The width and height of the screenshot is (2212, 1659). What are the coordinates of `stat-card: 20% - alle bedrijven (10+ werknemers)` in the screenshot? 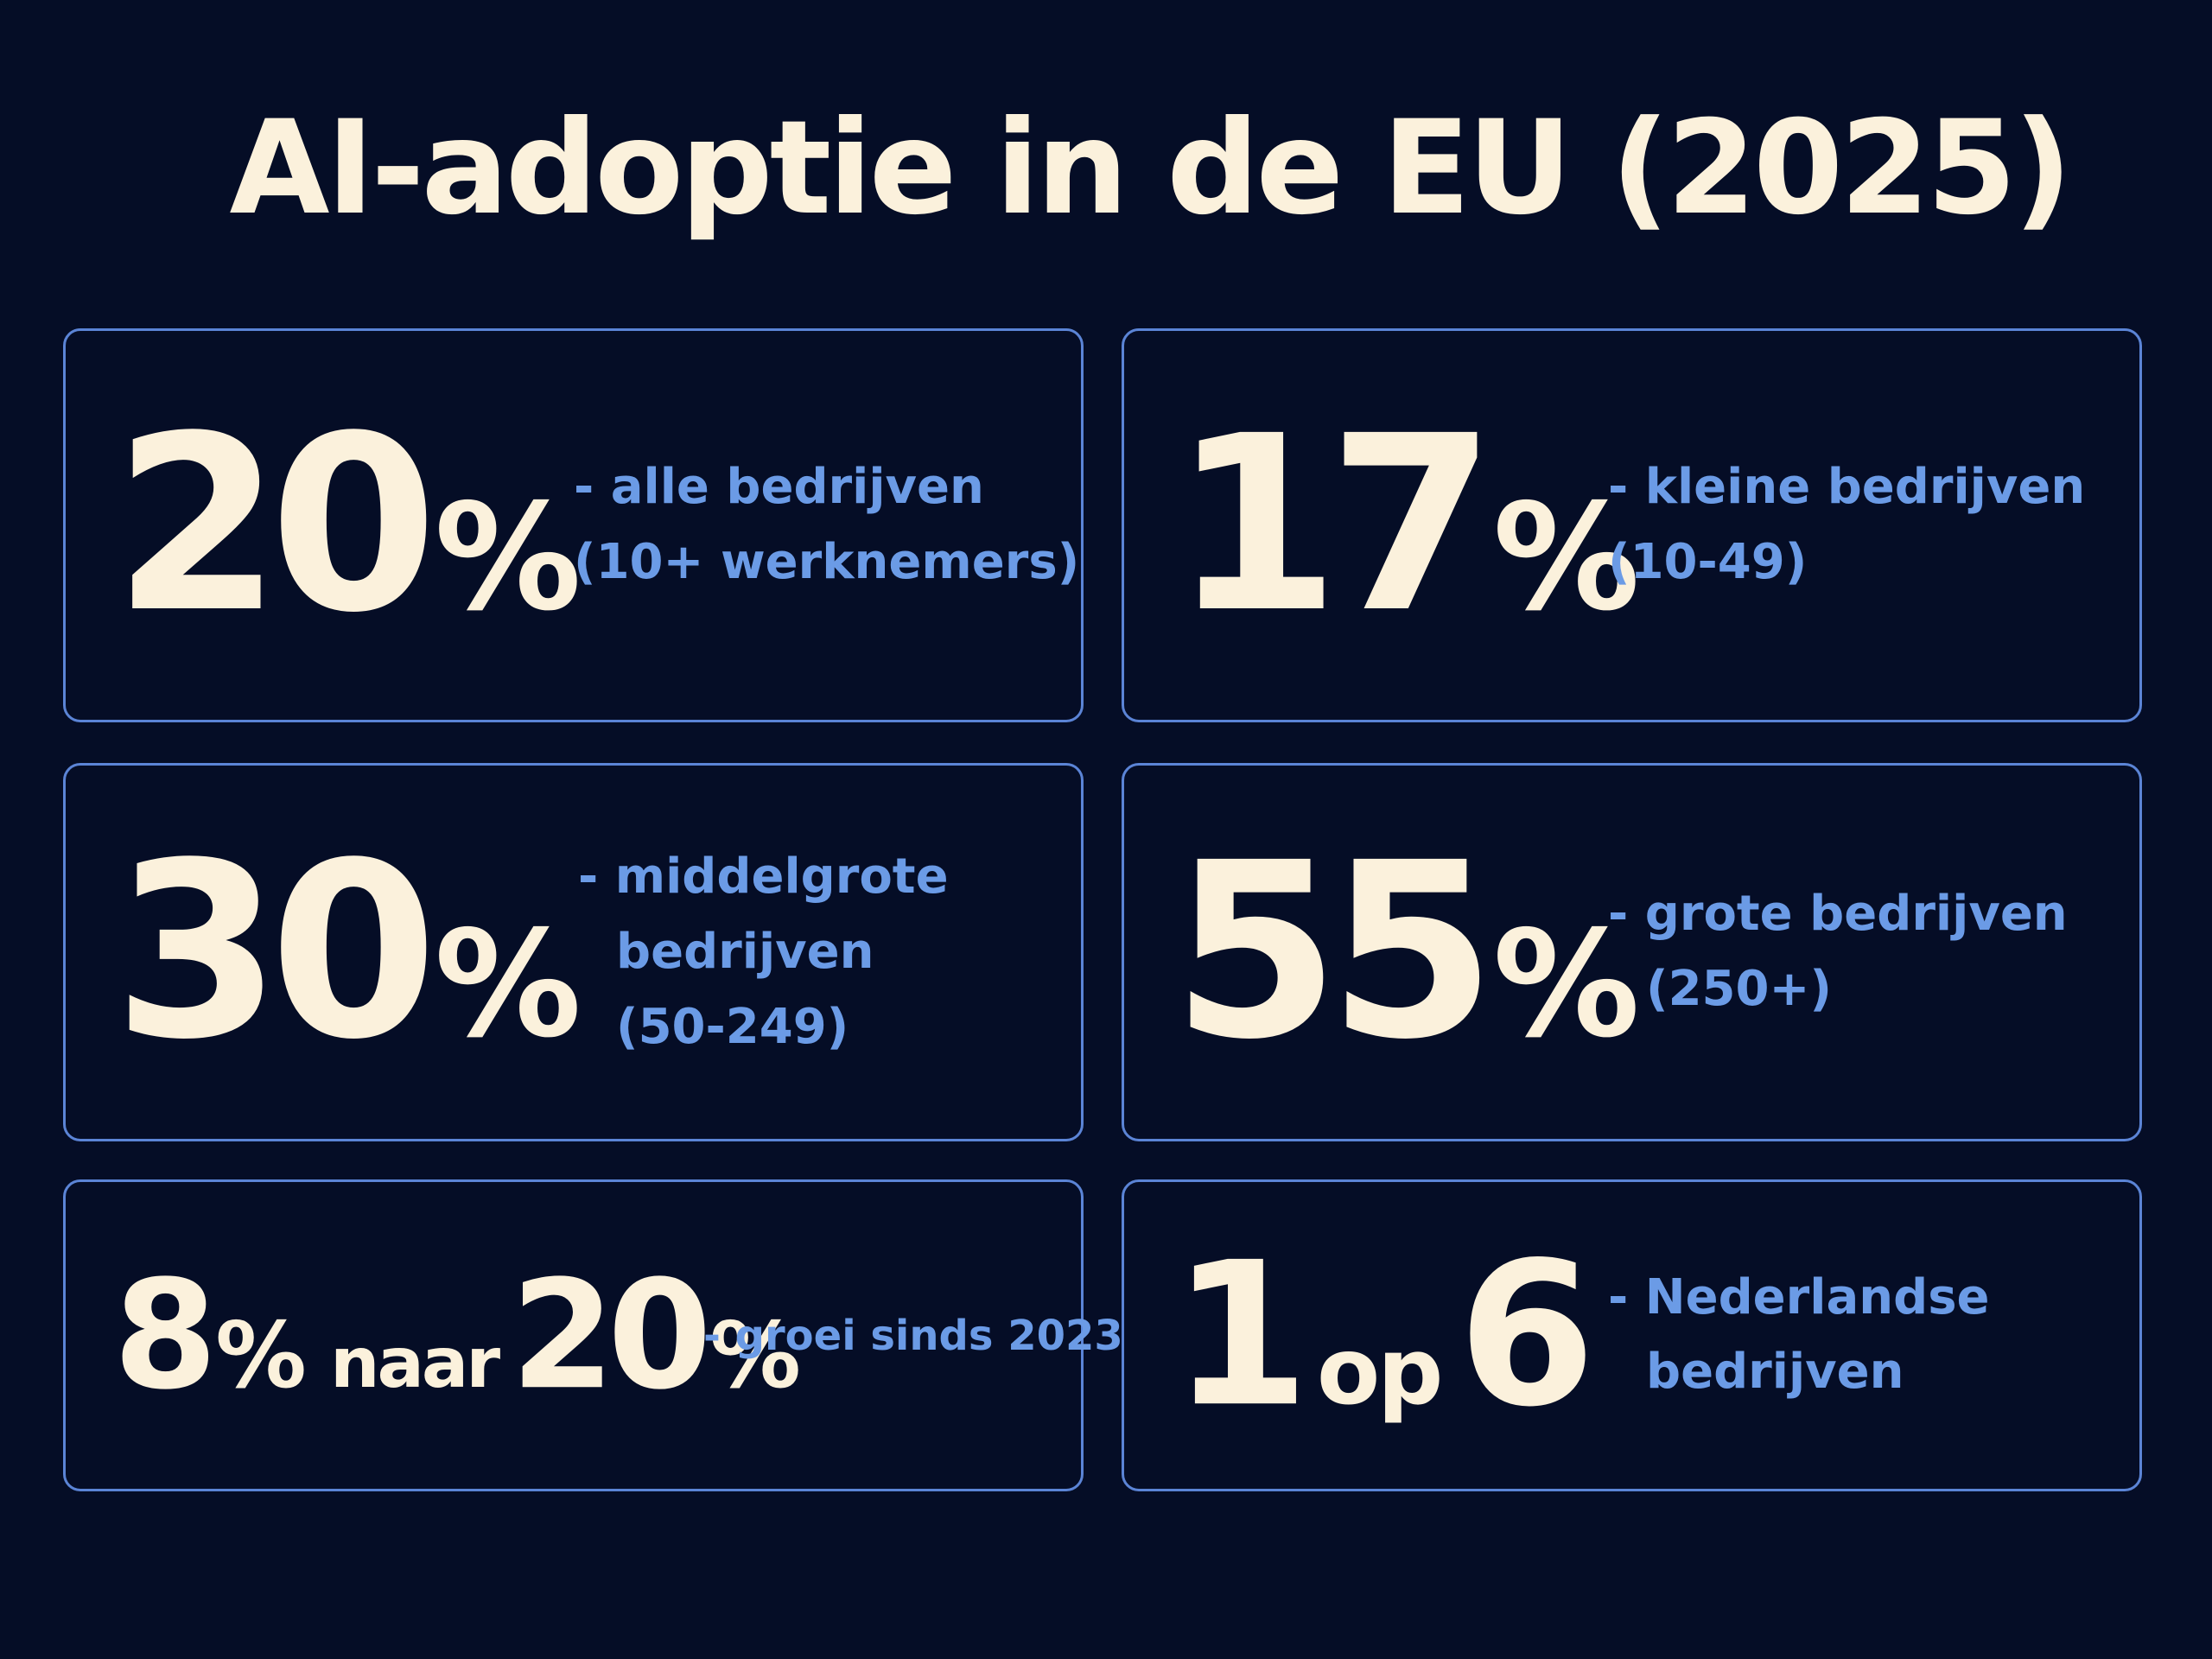 It's located at (573, 525).